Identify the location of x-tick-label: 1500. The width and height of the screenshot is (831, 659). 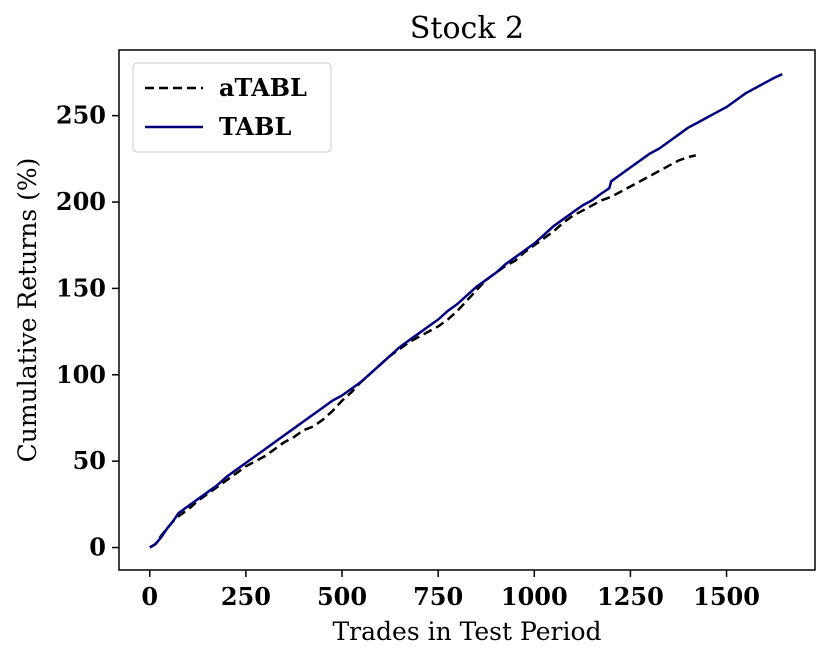
(726, 596).